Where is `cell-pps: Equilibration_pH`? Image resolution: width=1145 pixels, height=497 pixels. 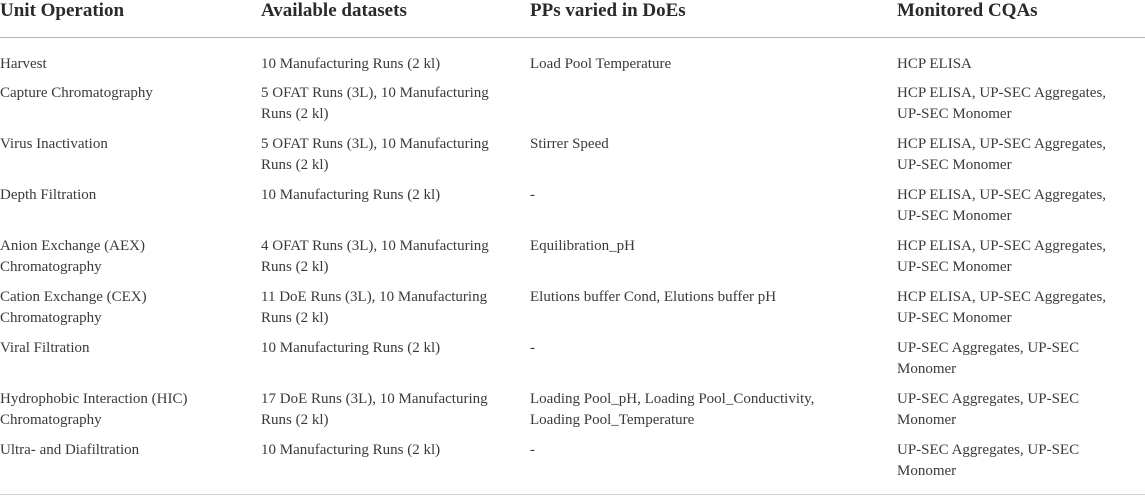
cell-pps: Equilibration_pH is located at coordinates (582, 246).